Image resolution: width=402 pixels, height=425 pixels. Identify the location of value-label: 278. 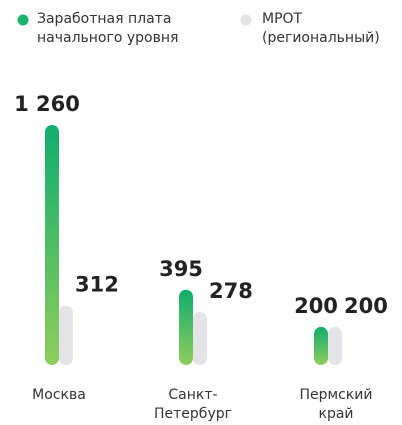
(231, 291).